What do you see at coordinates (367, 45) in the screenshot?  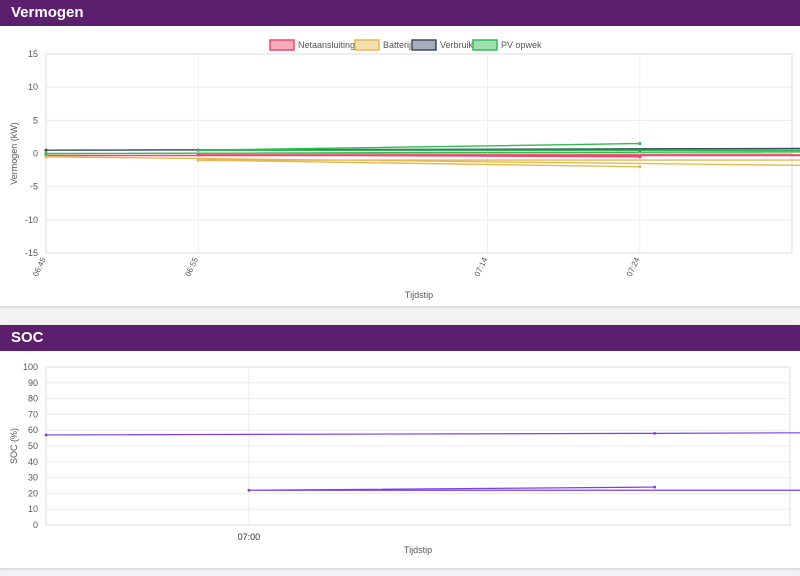 I see `legend-swatch-batterij` at bounding box center [367, 45].